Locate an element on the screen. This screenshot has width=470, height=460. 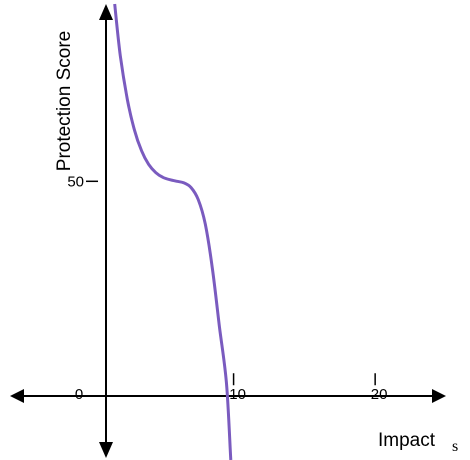
x-axis-title: Impact is located at coordinates (407, 440).